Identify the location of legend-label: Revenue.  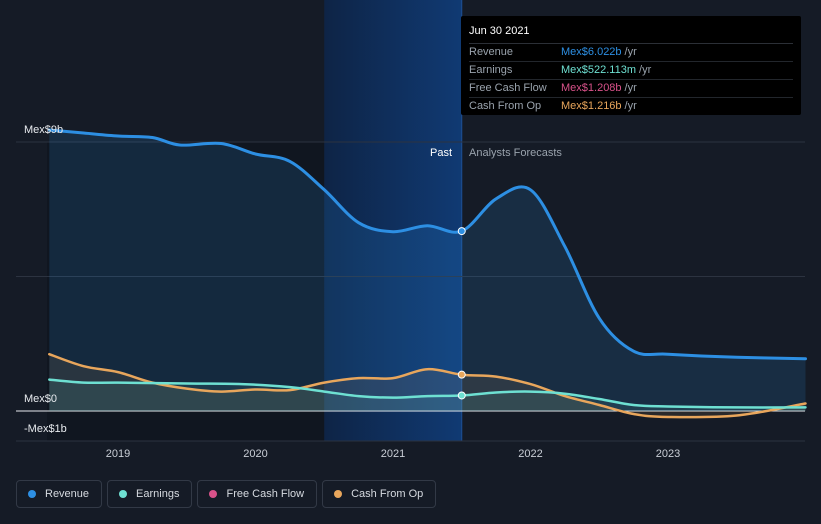
(67, 494).